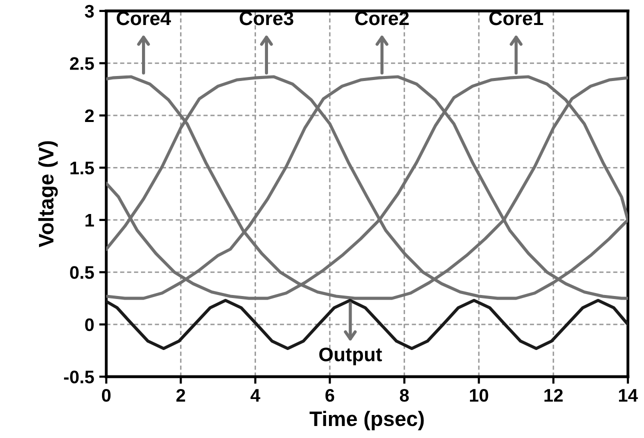  What do you see at coordinates (82, 168) in the screenshot?
I see `y-tick-label: 1.5` at bounding box center [82, 168].